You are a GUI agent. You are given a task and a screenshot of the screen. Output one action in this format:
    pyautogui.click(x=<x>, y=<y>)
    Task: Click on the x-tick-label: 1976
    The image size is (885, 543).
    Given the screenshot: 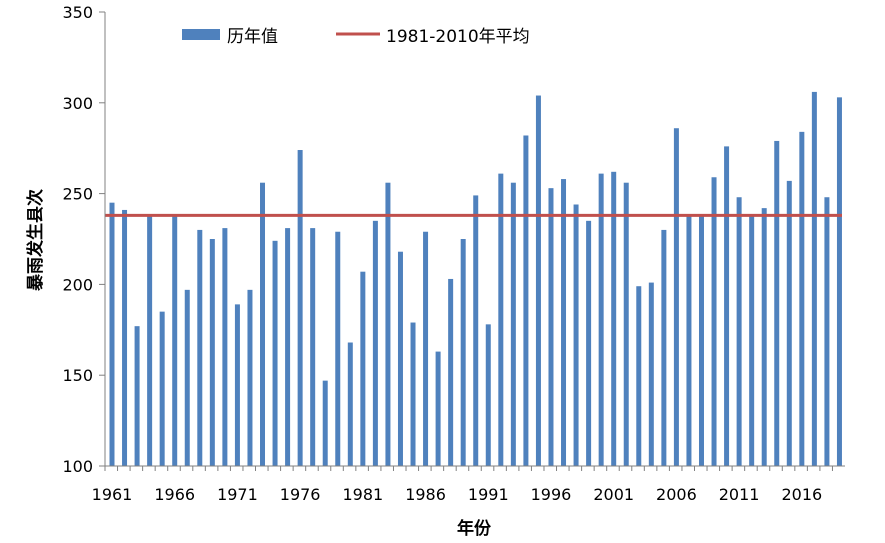 What is the action you would take?
    pyautogui.click(x=300, y=494)
    